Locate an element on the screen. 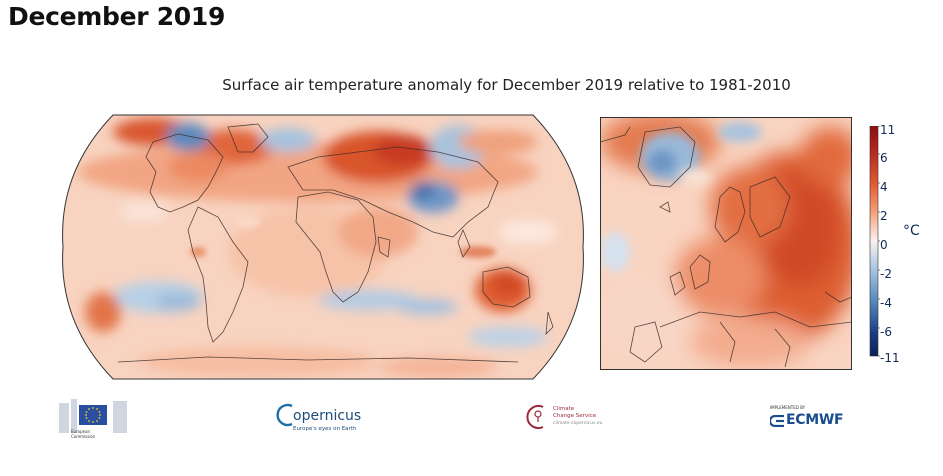 This screenshot has width=943, height=476. copernicus-logo: C opernicus Europe's eyes on Earth is located at coordinates (321, 419).